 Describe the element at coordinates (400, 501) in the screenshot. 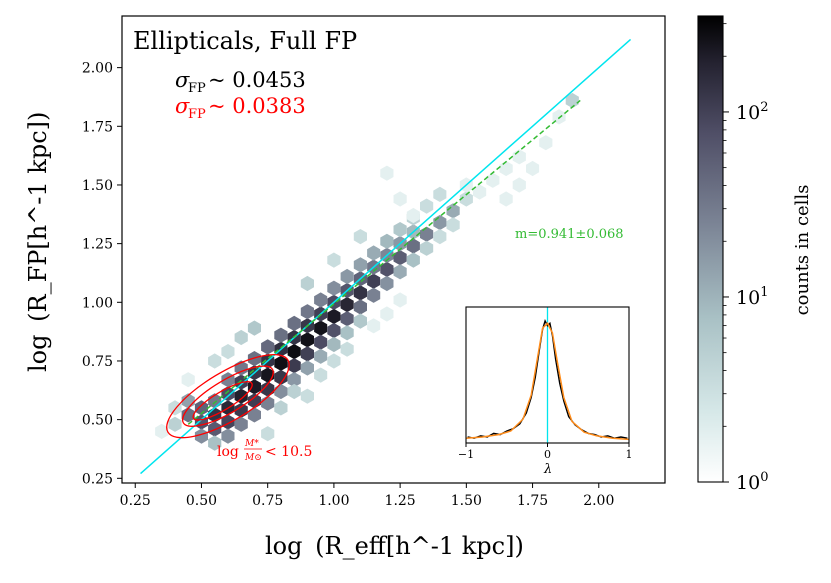

I see `x-tick-label: 1.25` at that location.